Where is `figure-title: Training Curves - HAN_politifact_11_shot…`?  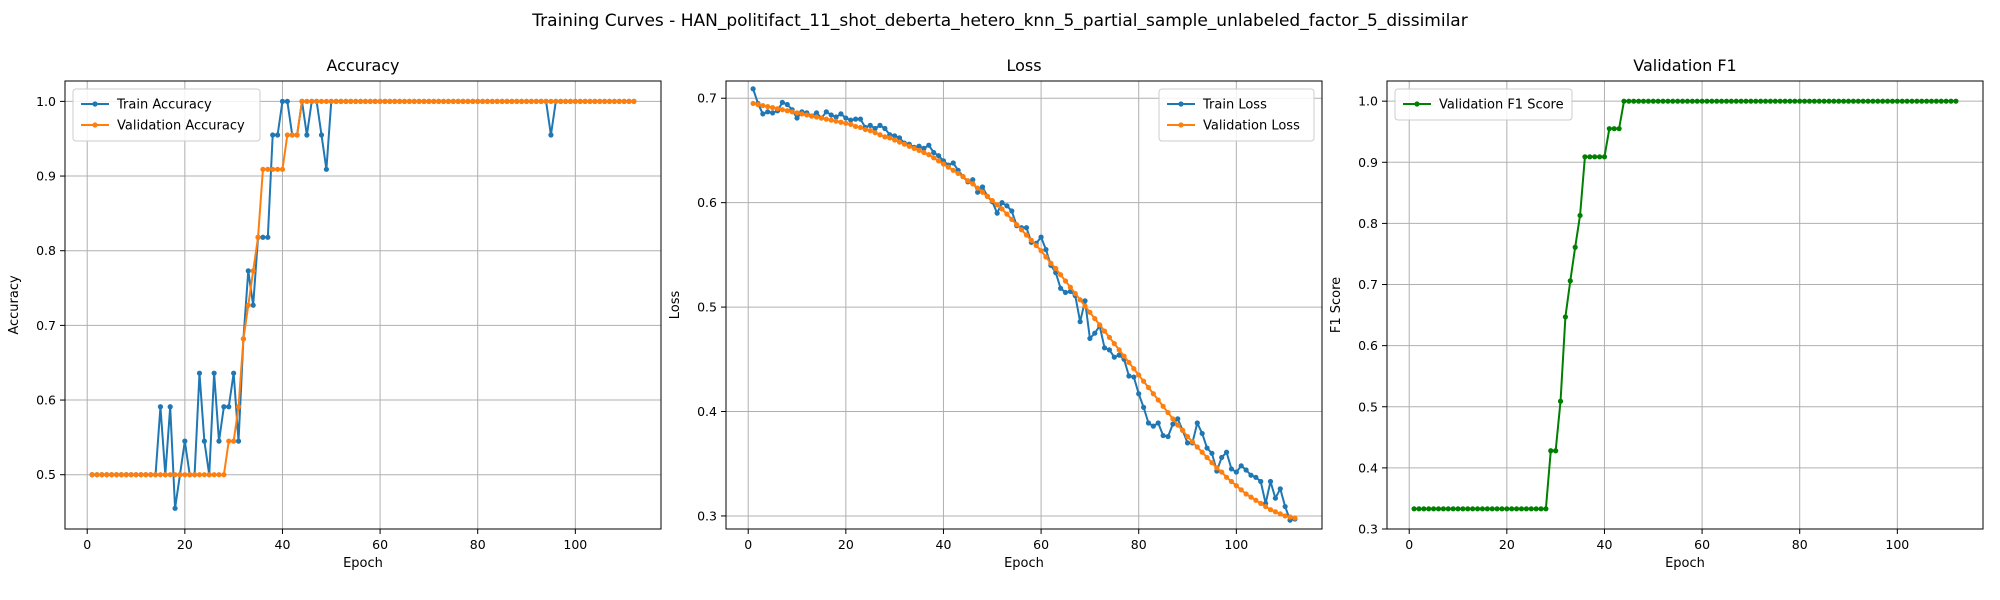 figure-title: Training Curves - HAN_politifact_11_shot… is located at coordinates (999, 21).